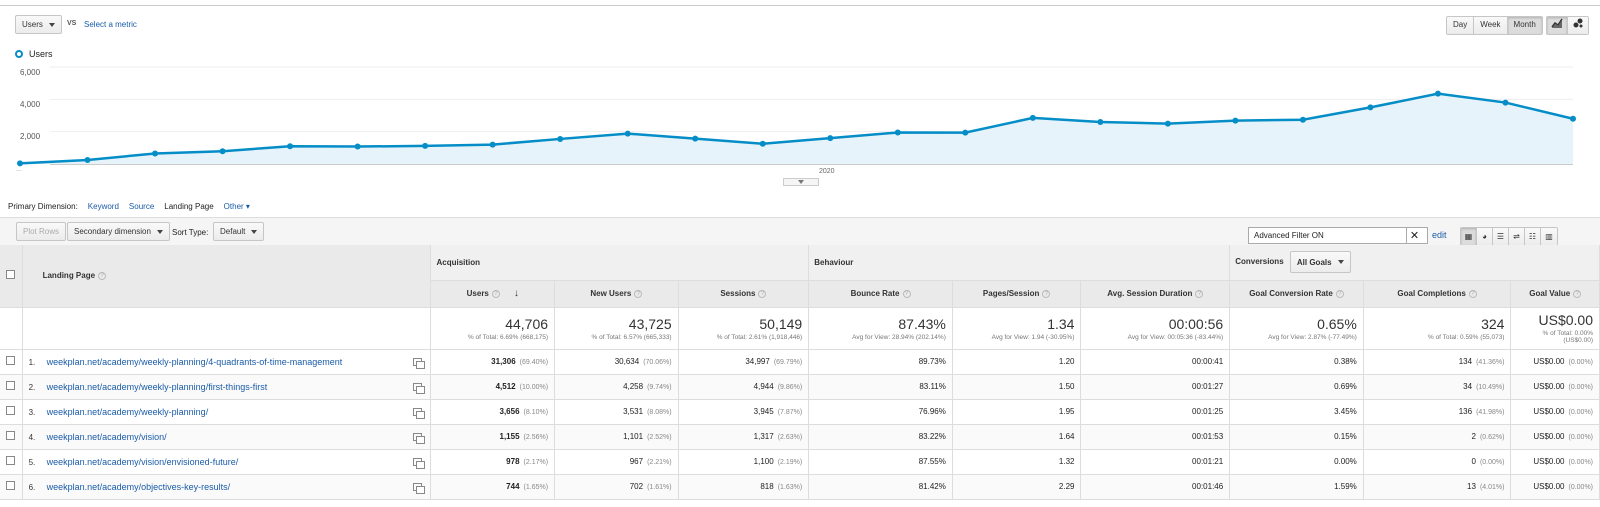 Image resolution: width=1600 pixels, height=507 pixels. Describe the element at coordinates (1578, 25) in the screenshot. I see `motion-chart-icon` at that location.